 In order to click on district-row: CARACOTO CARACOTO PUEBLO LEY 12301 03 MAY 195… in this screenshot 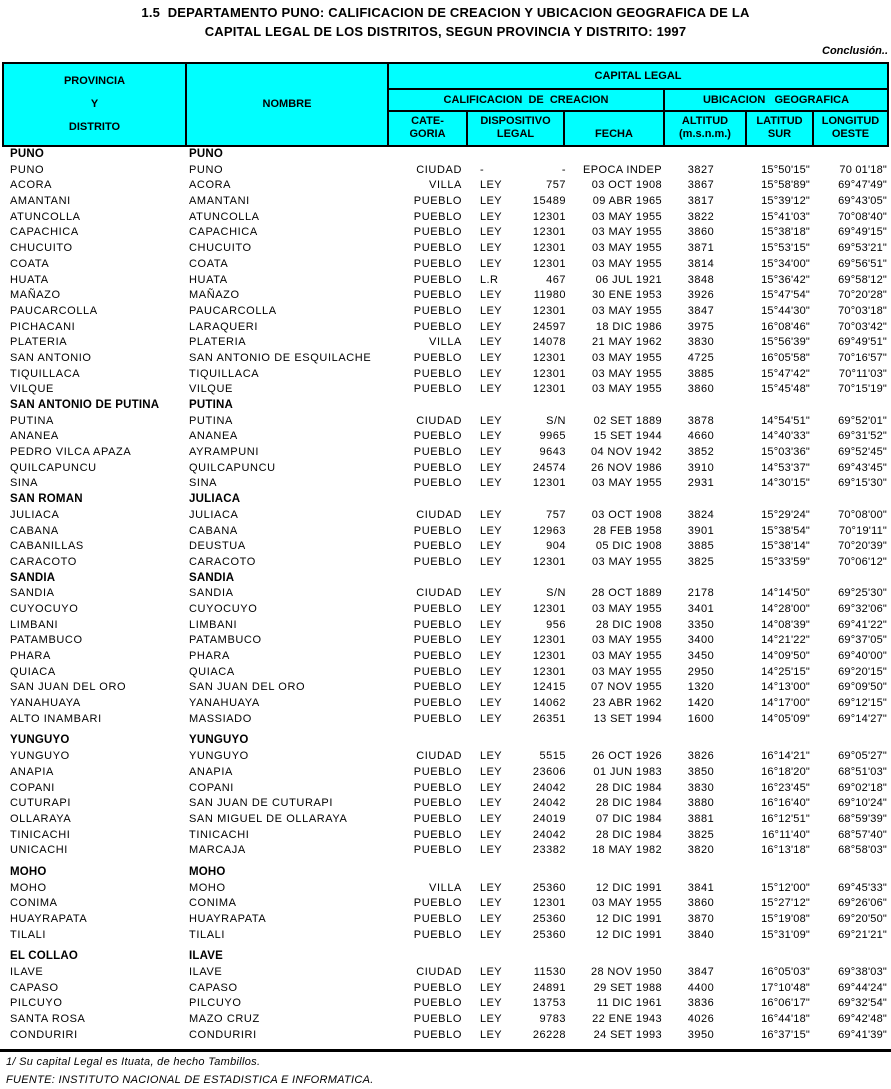, I will do `click(445, 563)`.